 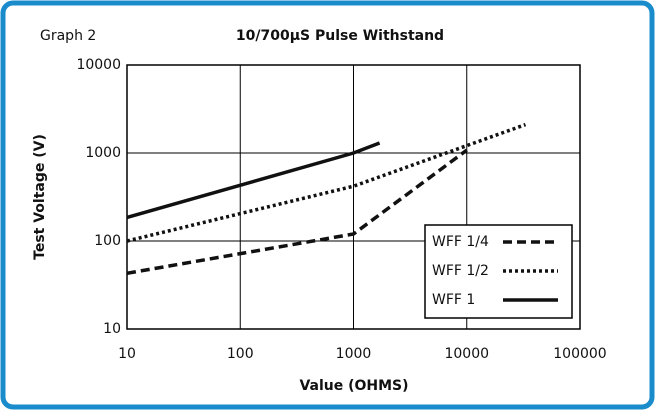 What do you see at coordinates (127, 354) in the screenshot?
I see `x-tick-label: 10` at bounding box center [127, 354].